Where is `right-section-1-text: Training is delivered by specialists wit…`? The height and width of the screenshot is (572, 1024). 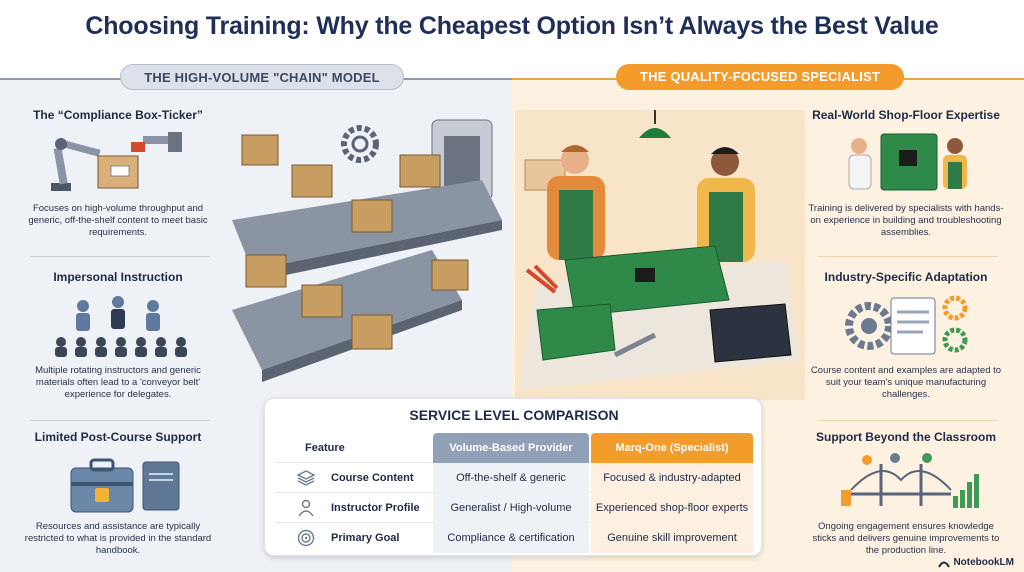 right-section-1-text: Training is delivered by specialists wit… is located at coordinates (906, 220).